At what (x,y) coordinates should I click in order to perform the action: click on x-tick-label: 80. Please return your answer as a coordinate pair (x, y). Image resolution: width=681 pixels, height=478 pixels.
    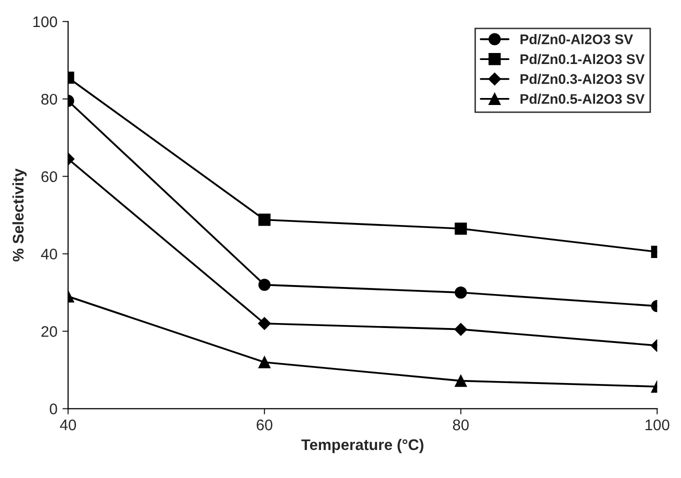
    Looking at the image, I should click on (460, 425).